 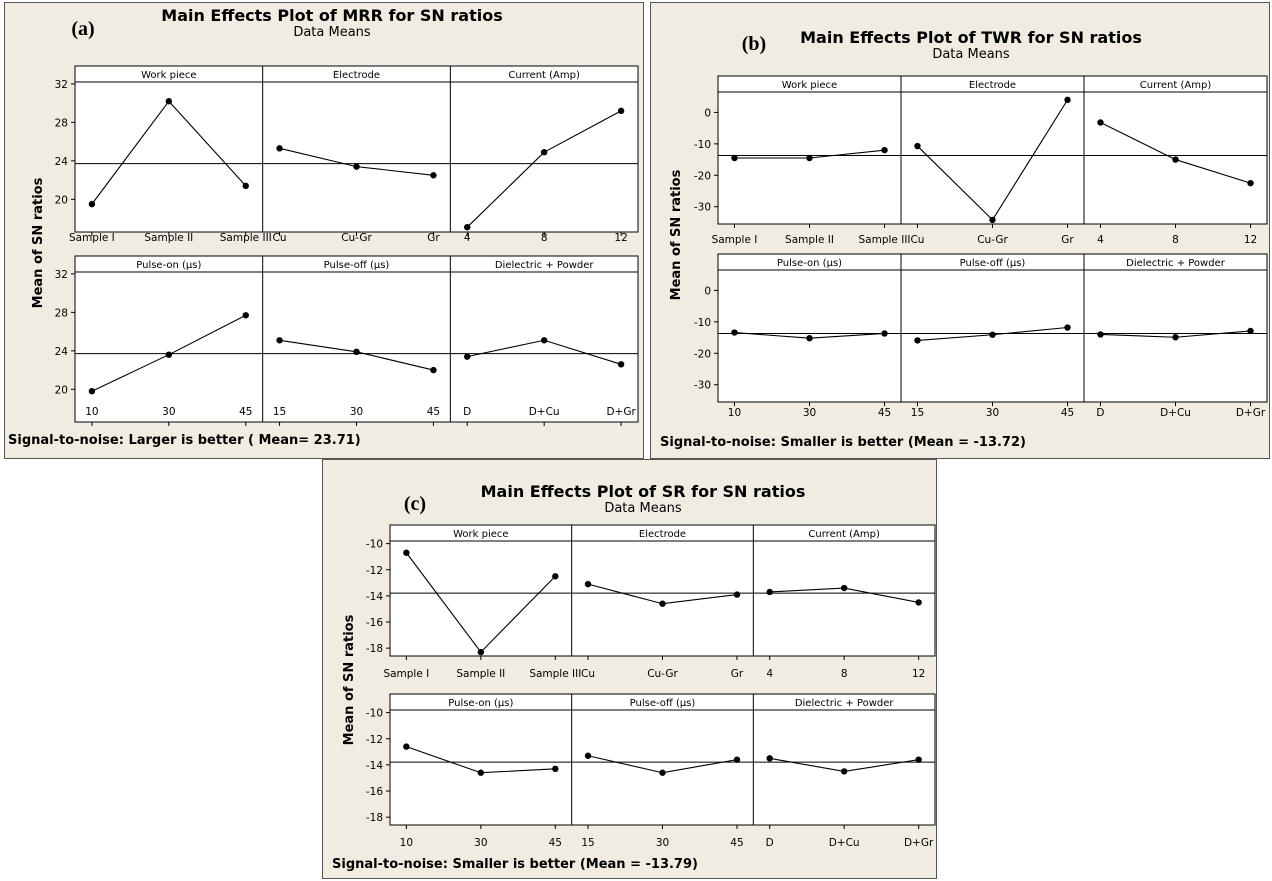 I want to click on x-tick-label: 15, so click(x=279, y=412).